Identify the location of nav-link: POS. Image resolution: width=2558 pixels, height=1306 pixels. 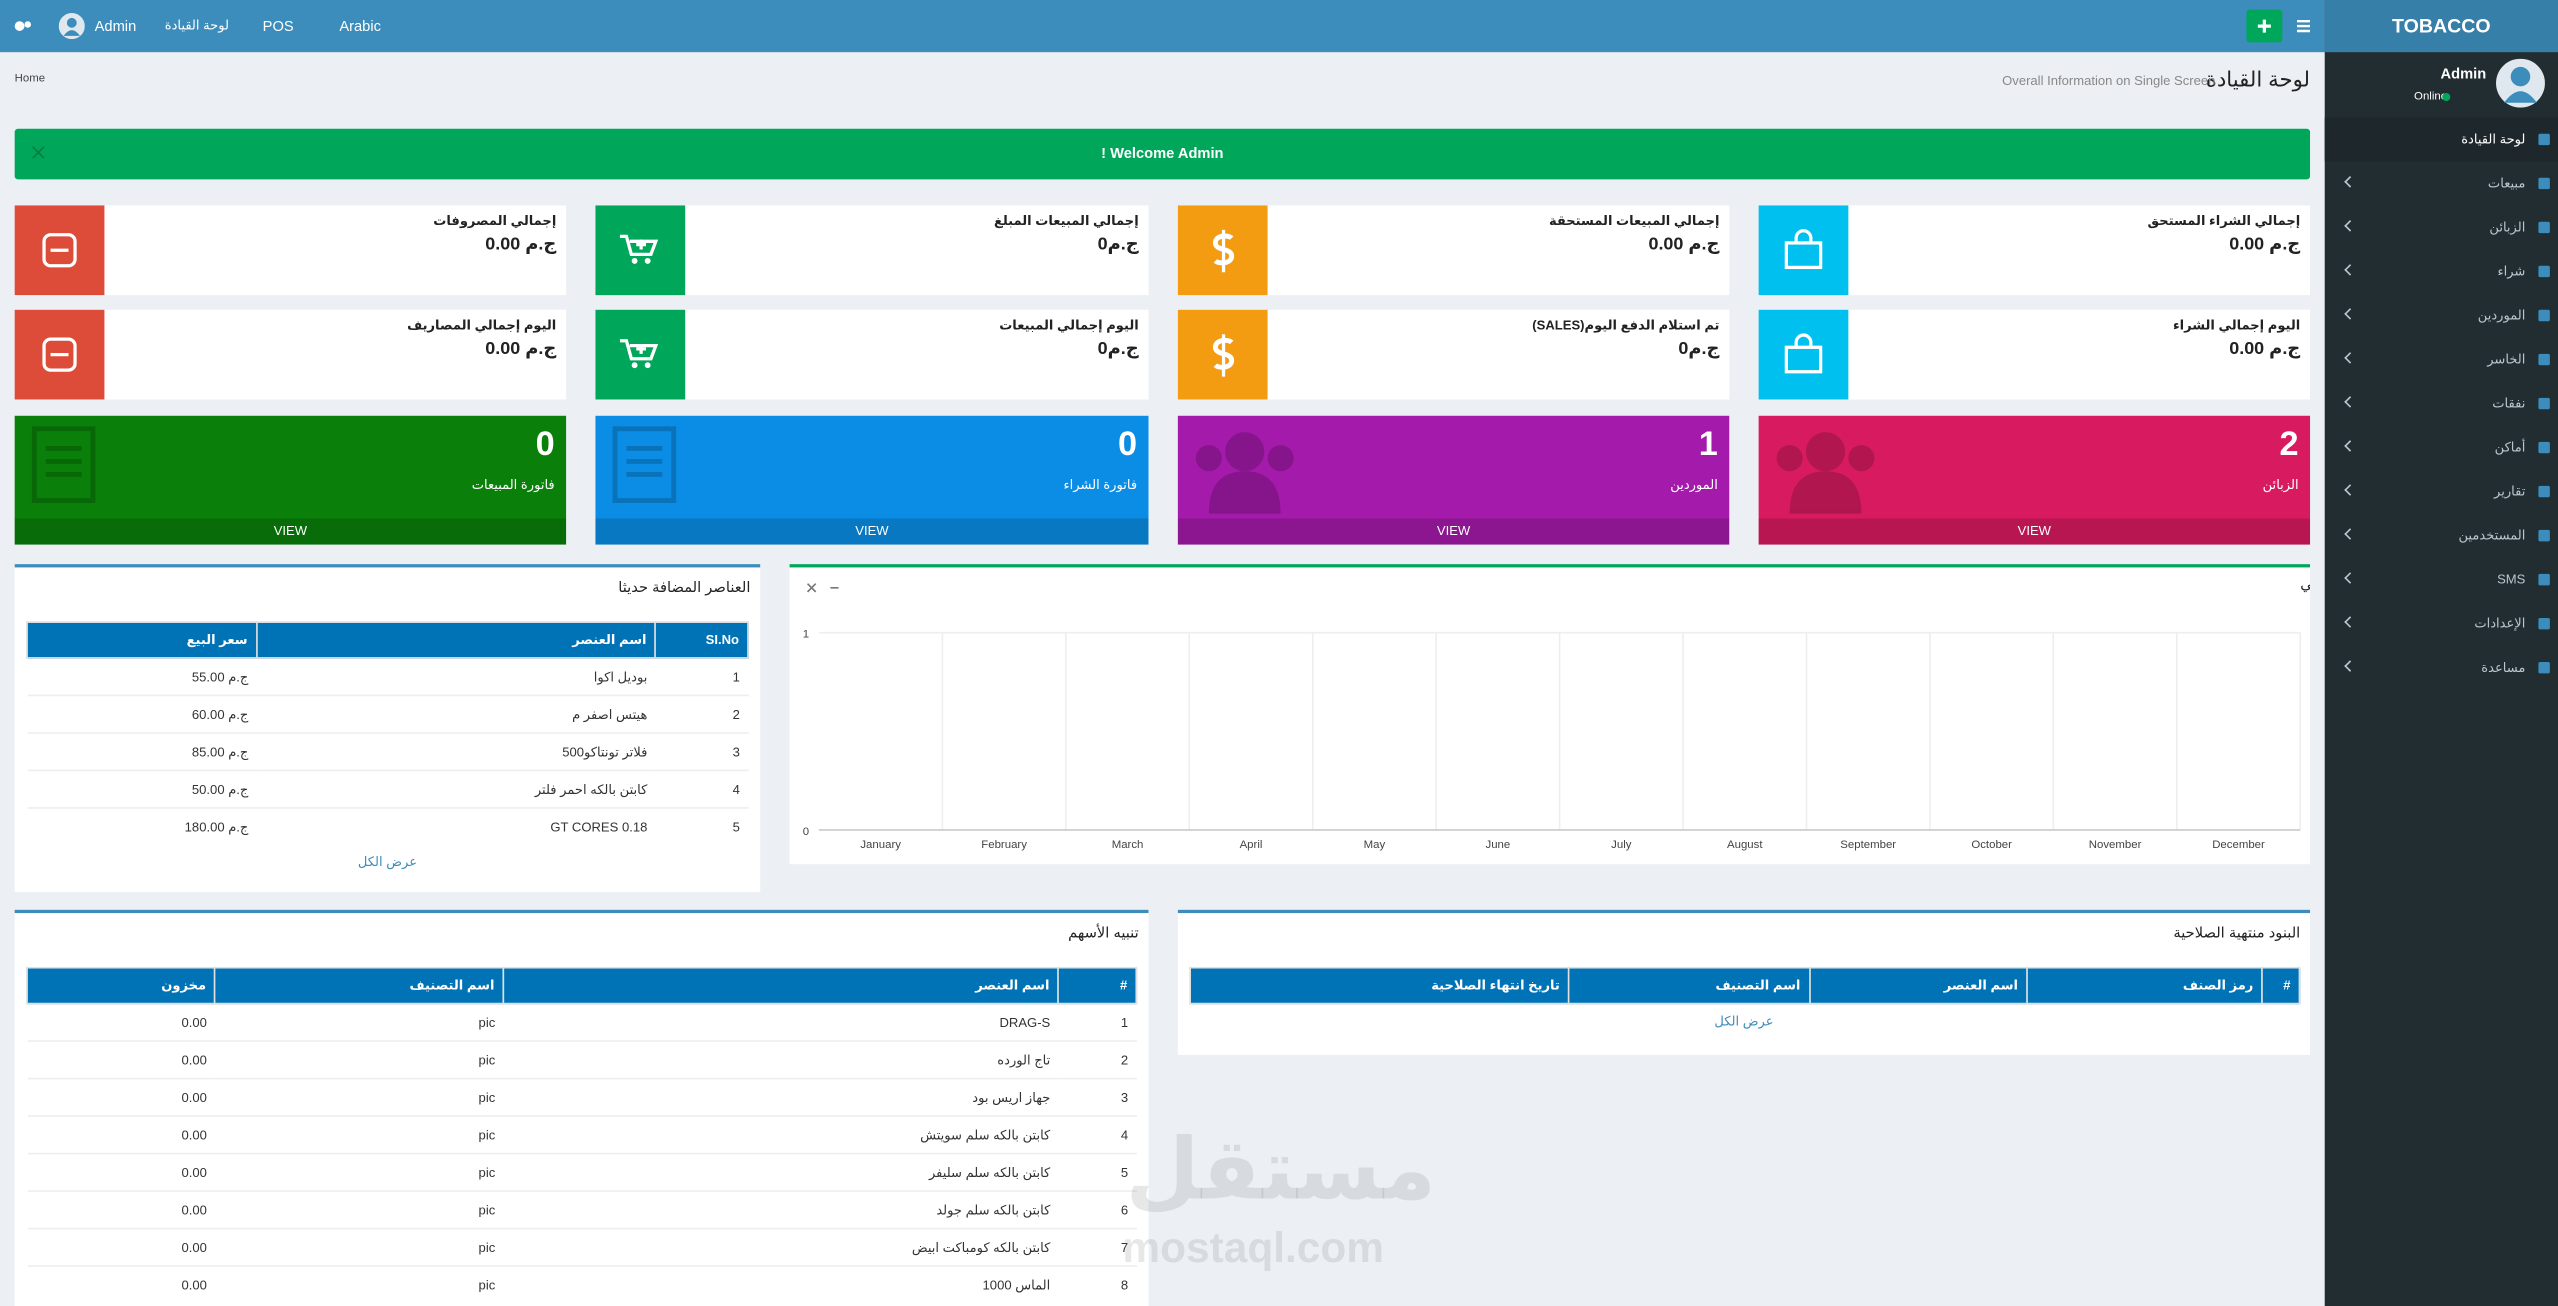
(278, 26).